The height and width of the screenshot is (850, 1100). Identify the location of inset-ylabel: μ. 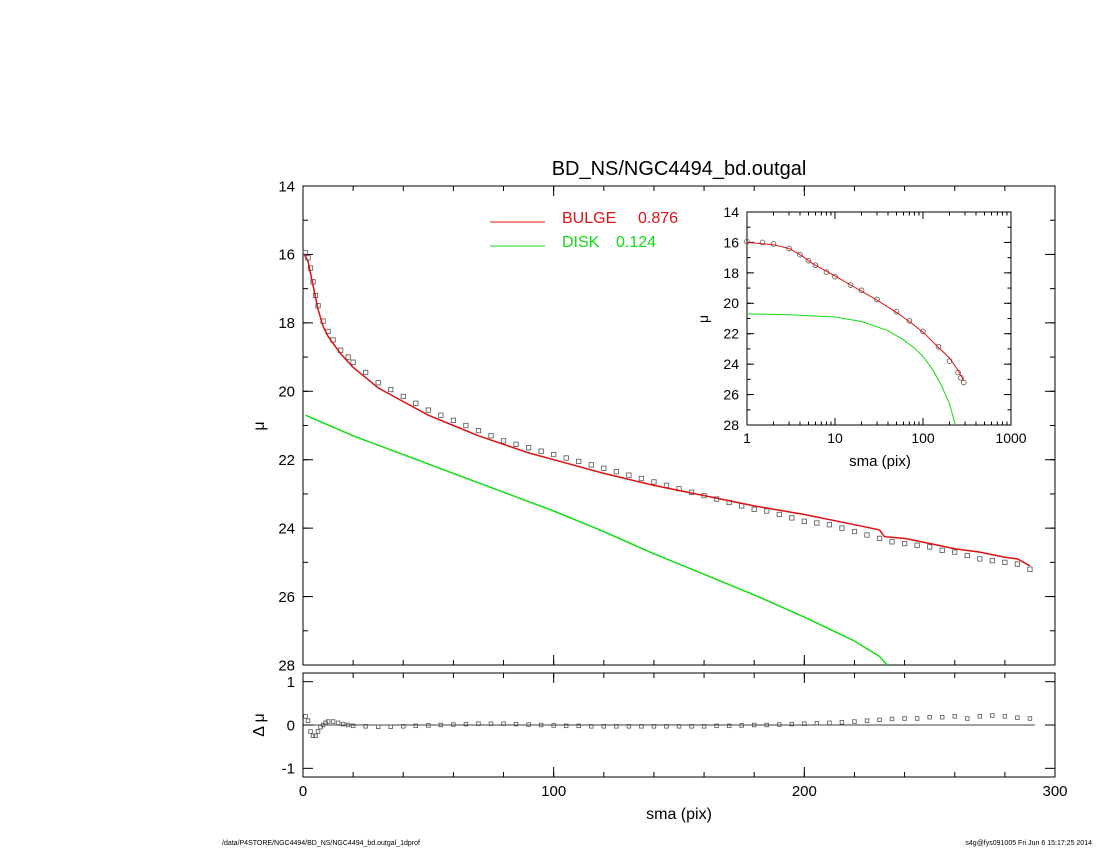
(703, 319).